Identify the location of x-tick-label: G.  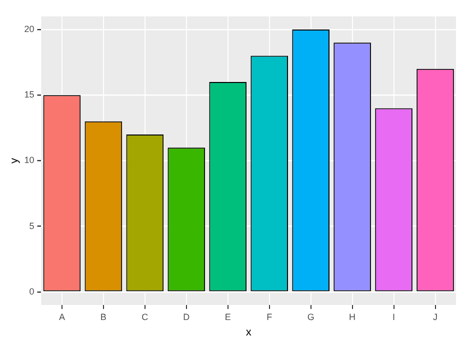
(310, 317).